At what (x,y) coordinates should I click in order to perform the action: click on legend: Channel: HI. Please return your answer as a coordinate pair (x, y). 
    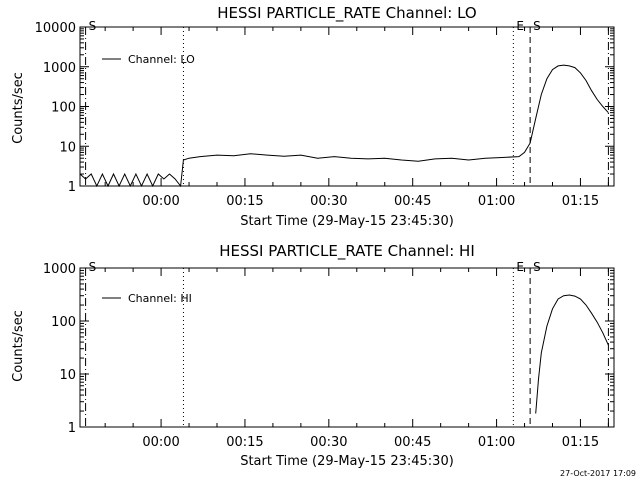
    Looking at the image, I should click on (147, 298).